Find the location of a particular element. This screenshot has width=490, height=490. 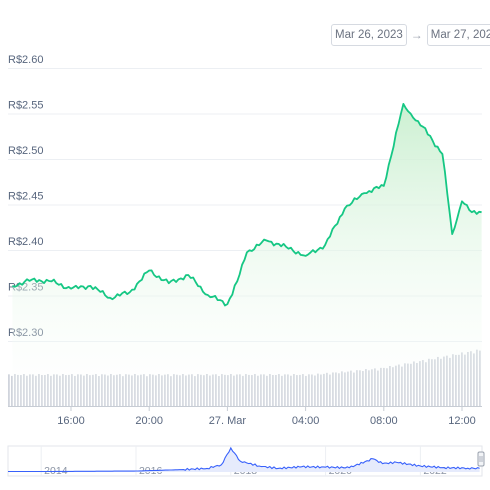

x-tick-label: 08:00 is located at coordinates (384, 421).